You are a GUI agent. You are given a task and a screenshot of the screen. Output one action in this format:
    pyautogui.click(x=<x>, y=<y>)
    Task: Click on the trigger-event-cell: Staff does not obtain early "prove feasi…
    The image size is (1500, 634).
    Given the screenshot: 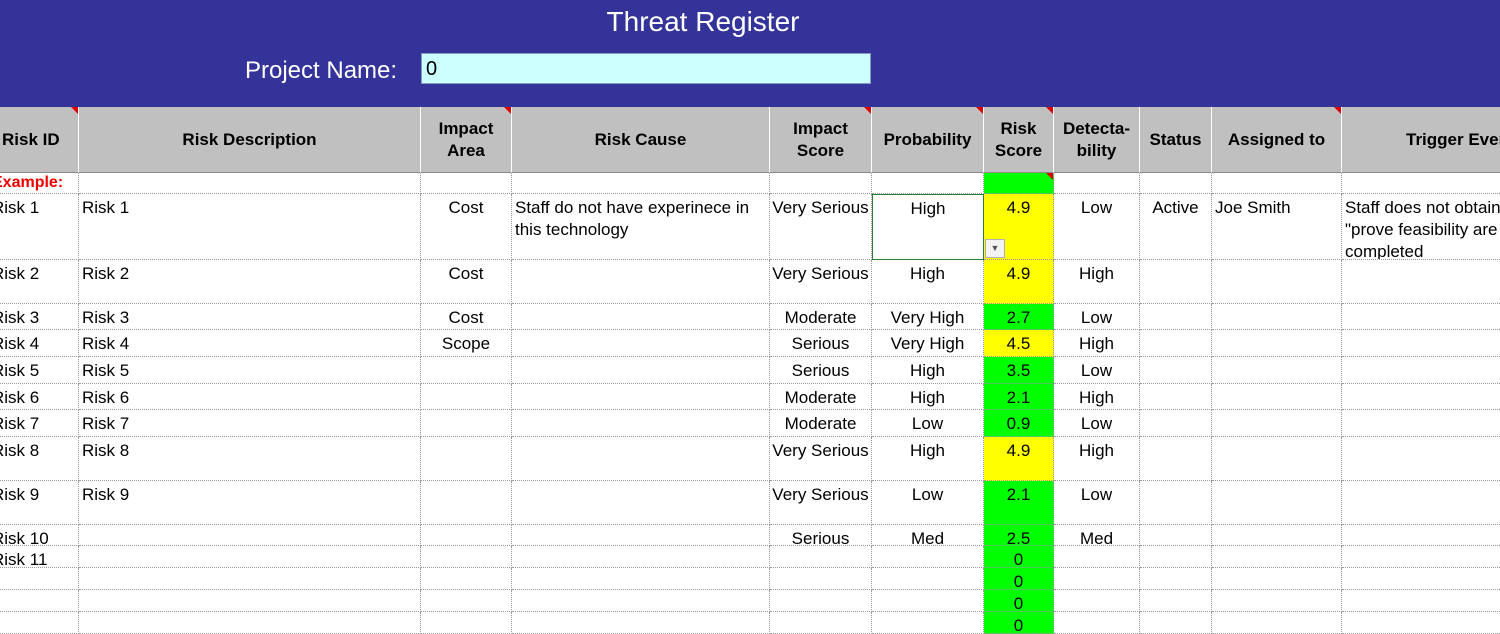 What is the action you would take?
    pyautogui.click(x=1421, y=227)
    